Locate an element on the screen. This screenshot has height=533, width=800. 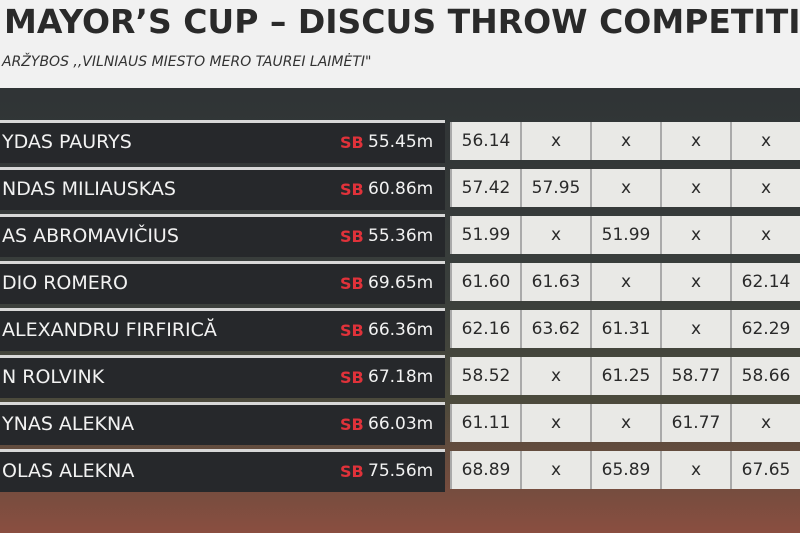
athlete-row: OLAS ALEKNA SB 75.56m 68.89 x 65.89 x 67.65 is located at coordinates (400, 471).